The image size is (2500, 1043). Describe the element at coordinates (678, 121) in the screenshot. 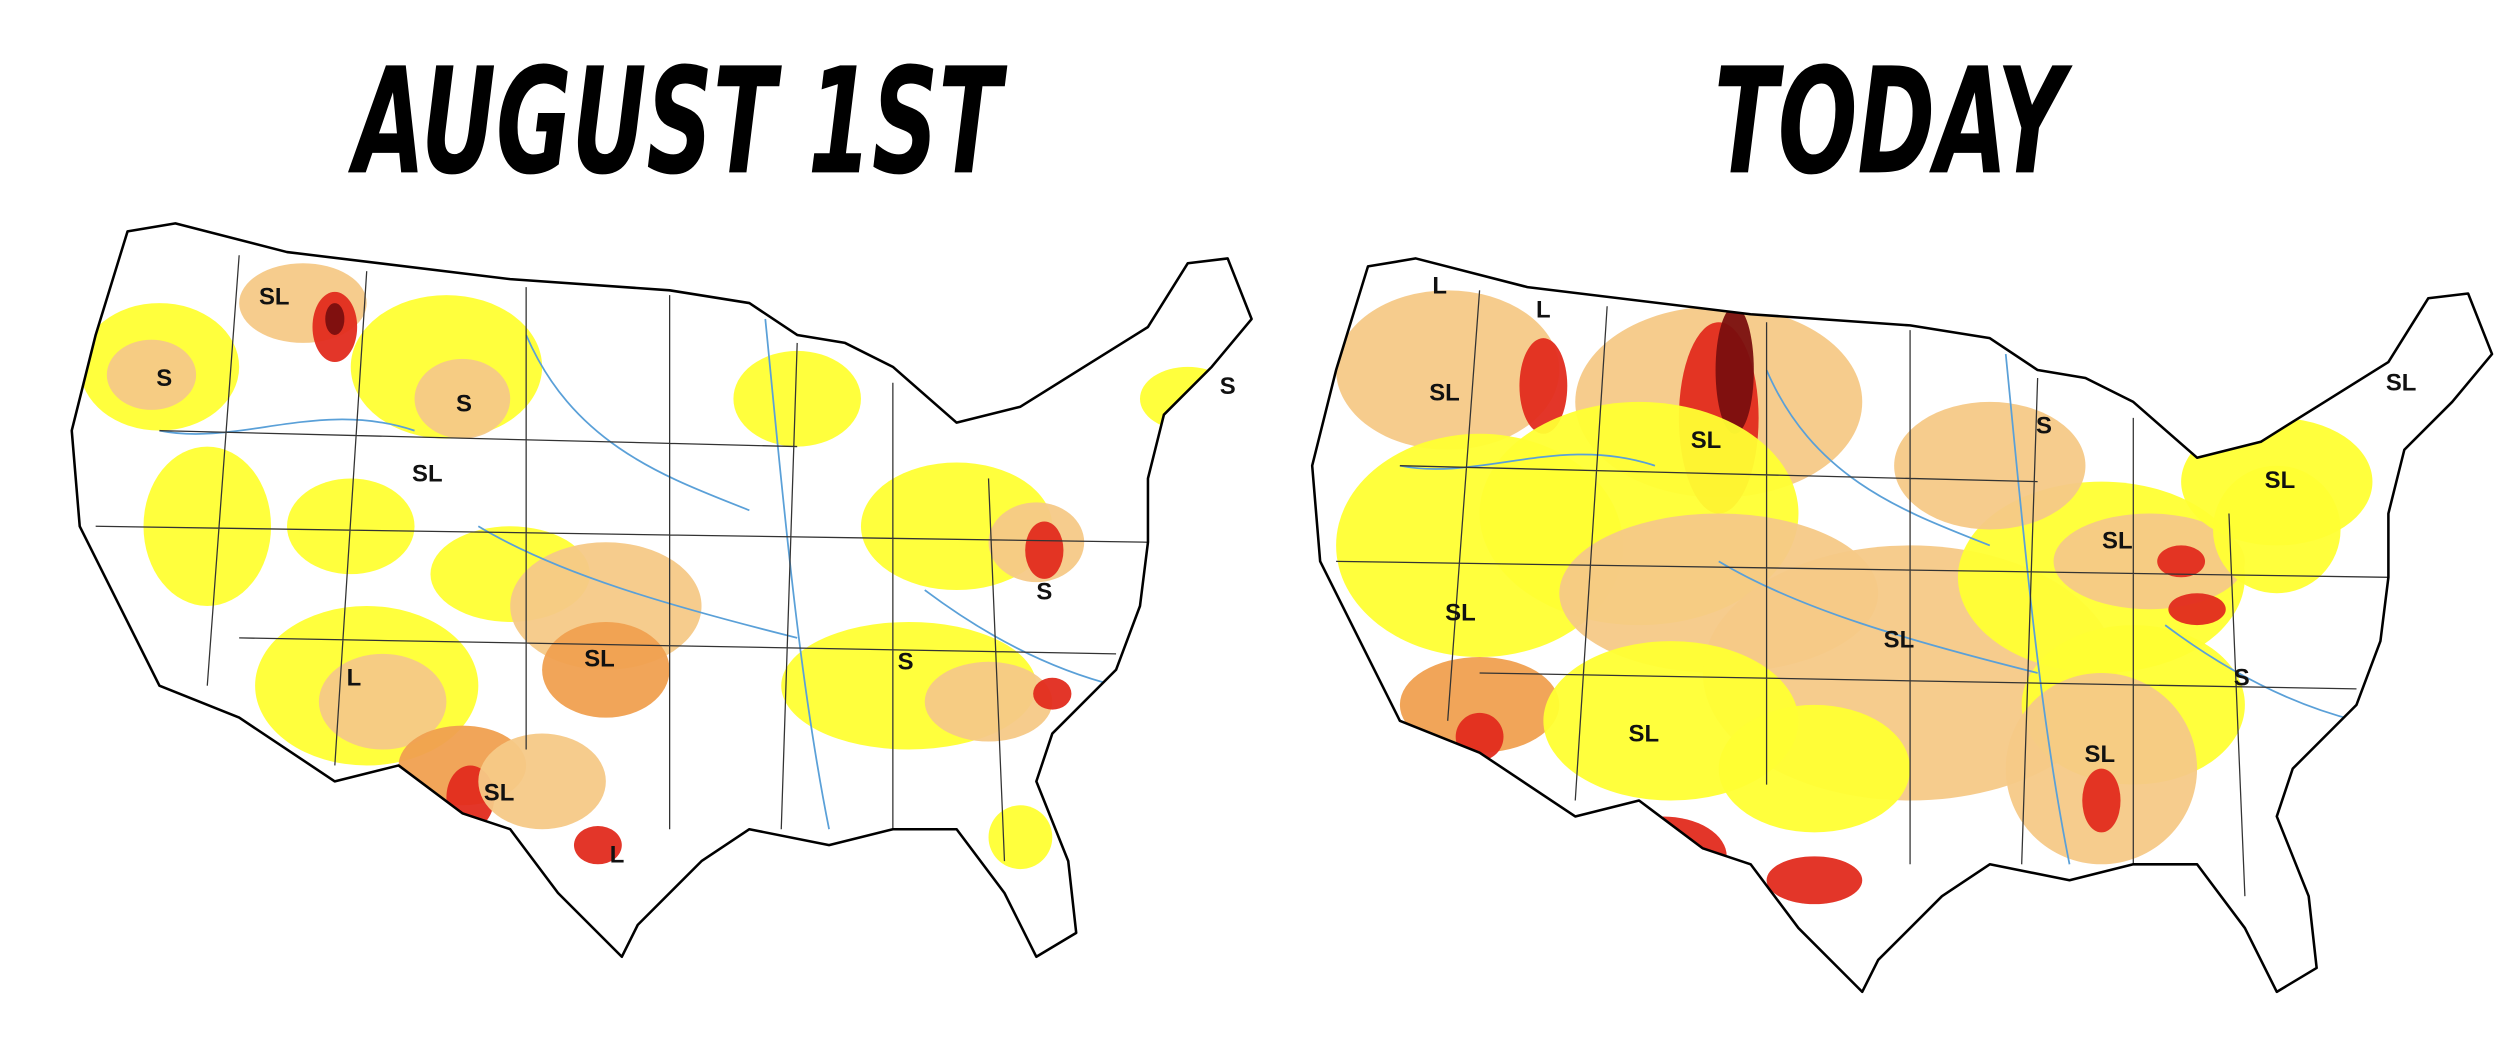

I see `map-title: AUGUST 1ST` at that location.